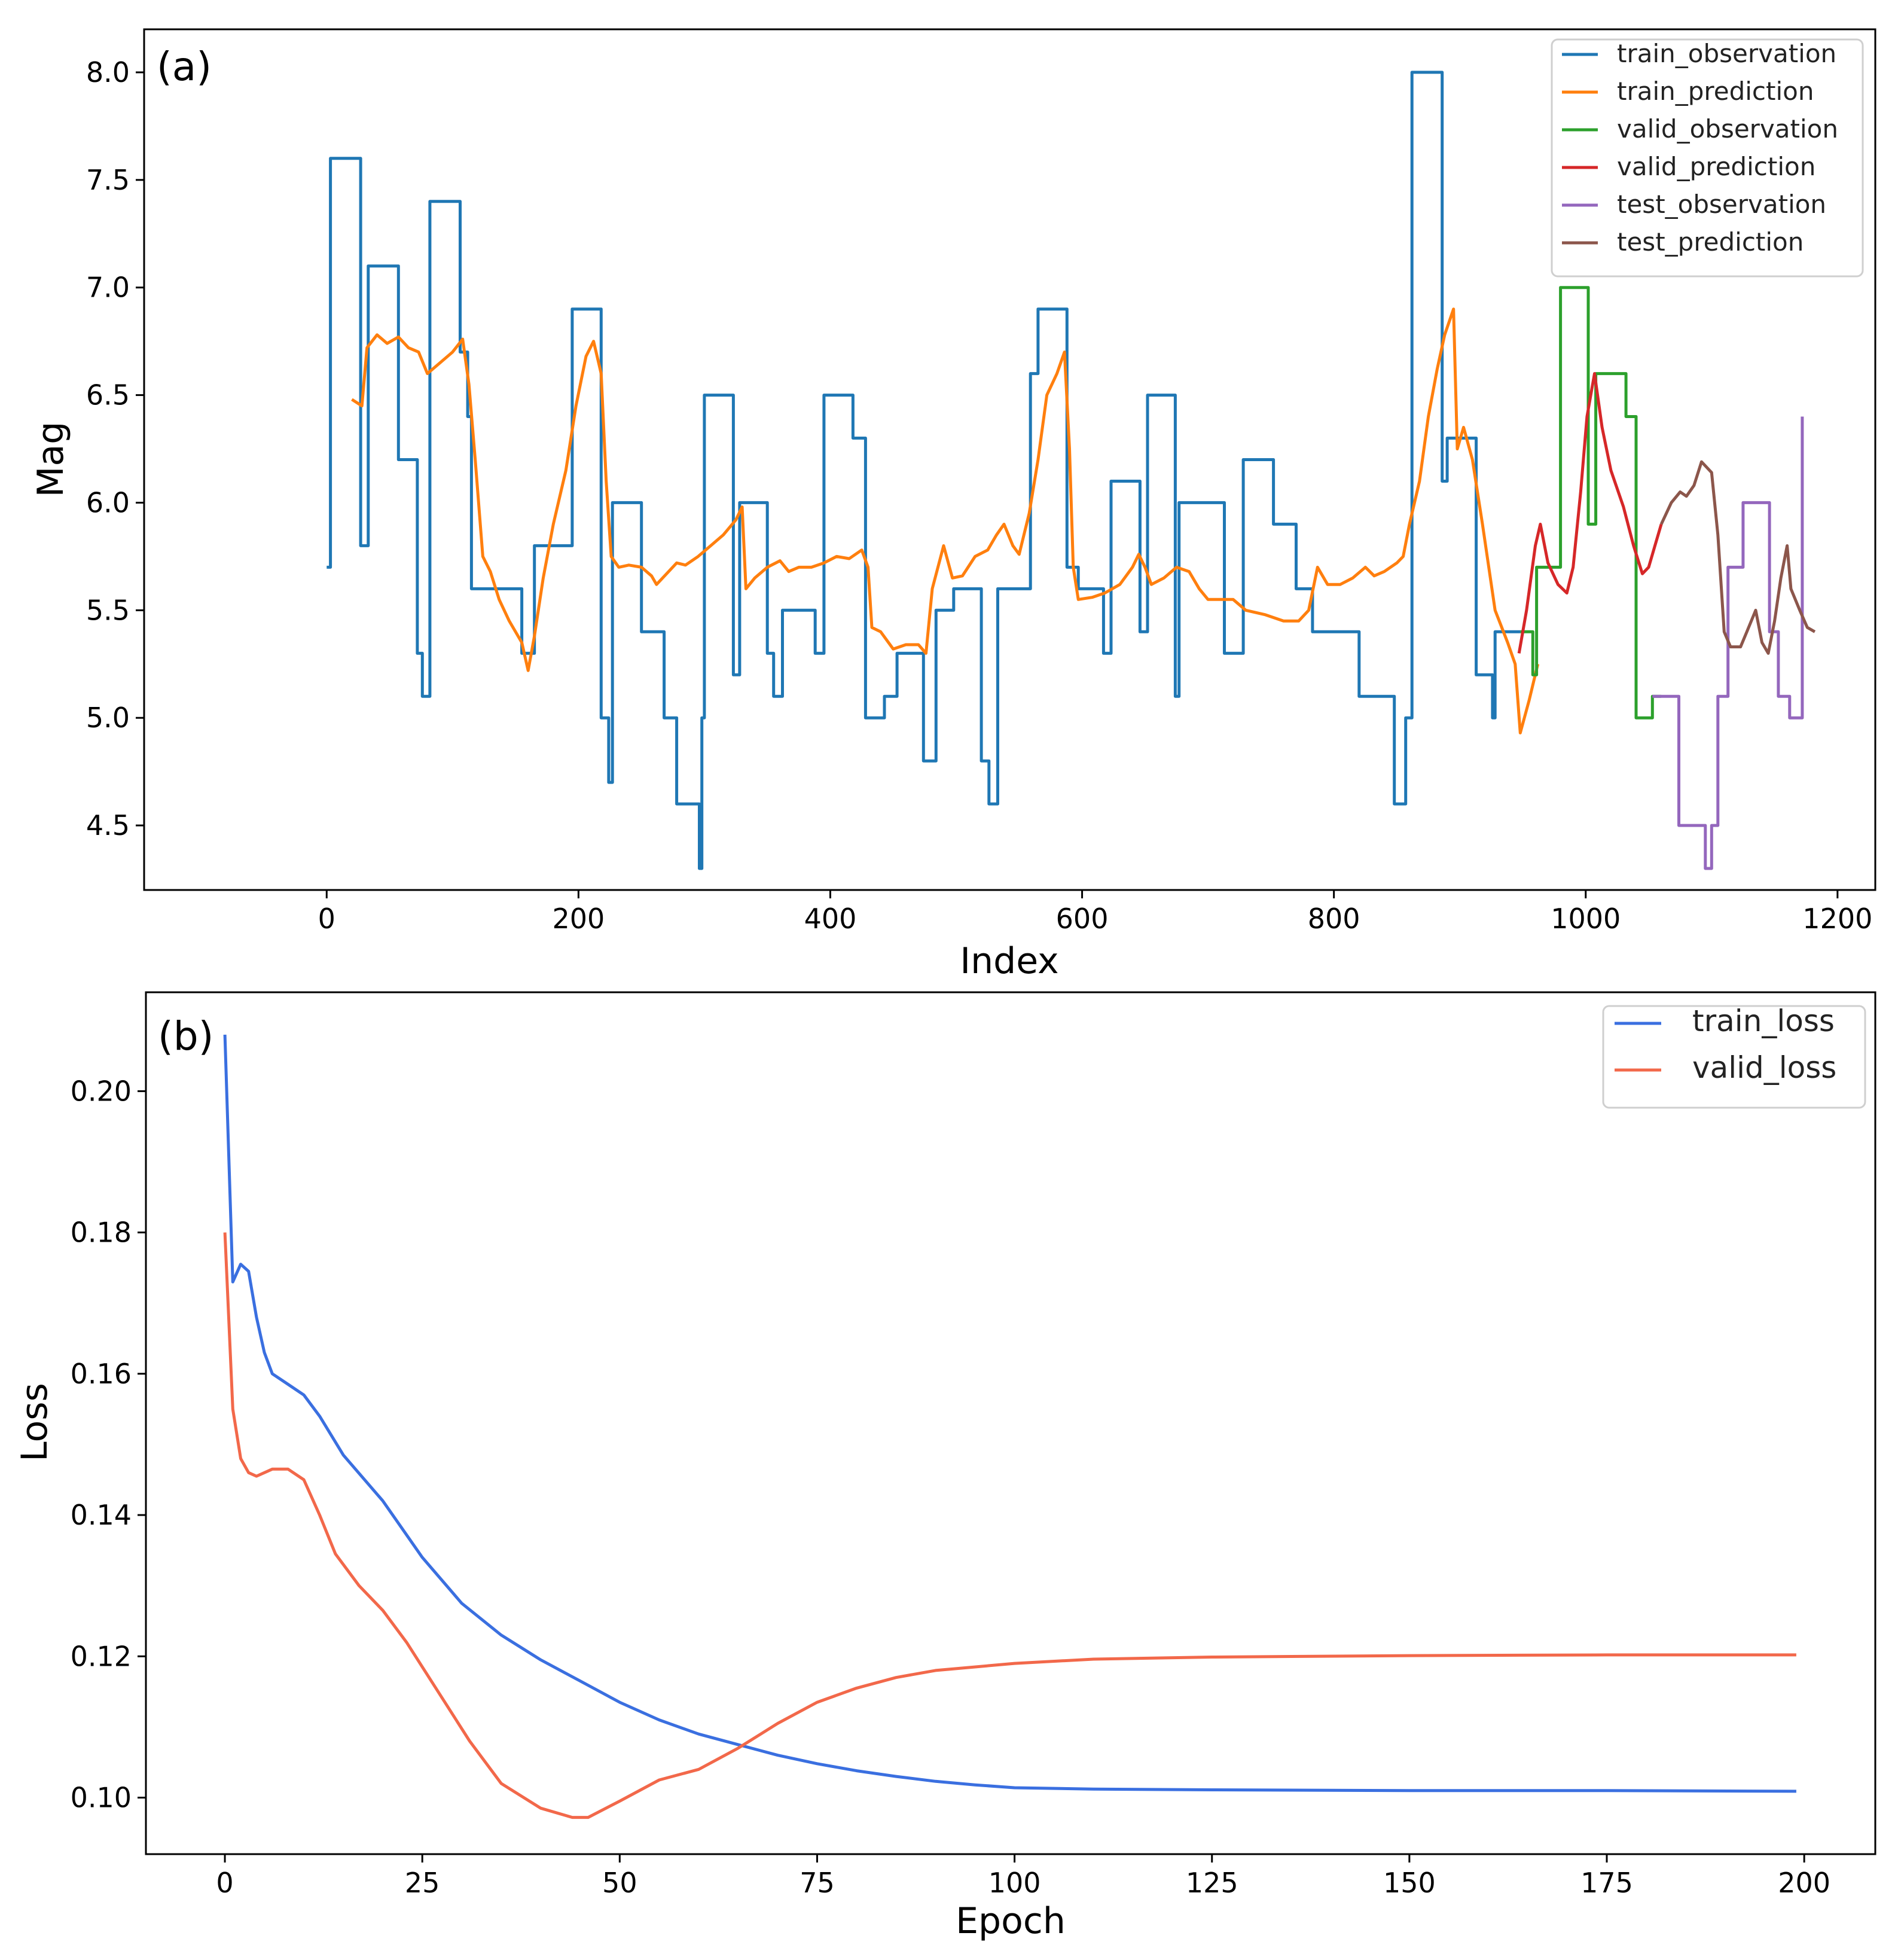  I want to click on panel-a-x-tick-label: 200, so click(578, 919).